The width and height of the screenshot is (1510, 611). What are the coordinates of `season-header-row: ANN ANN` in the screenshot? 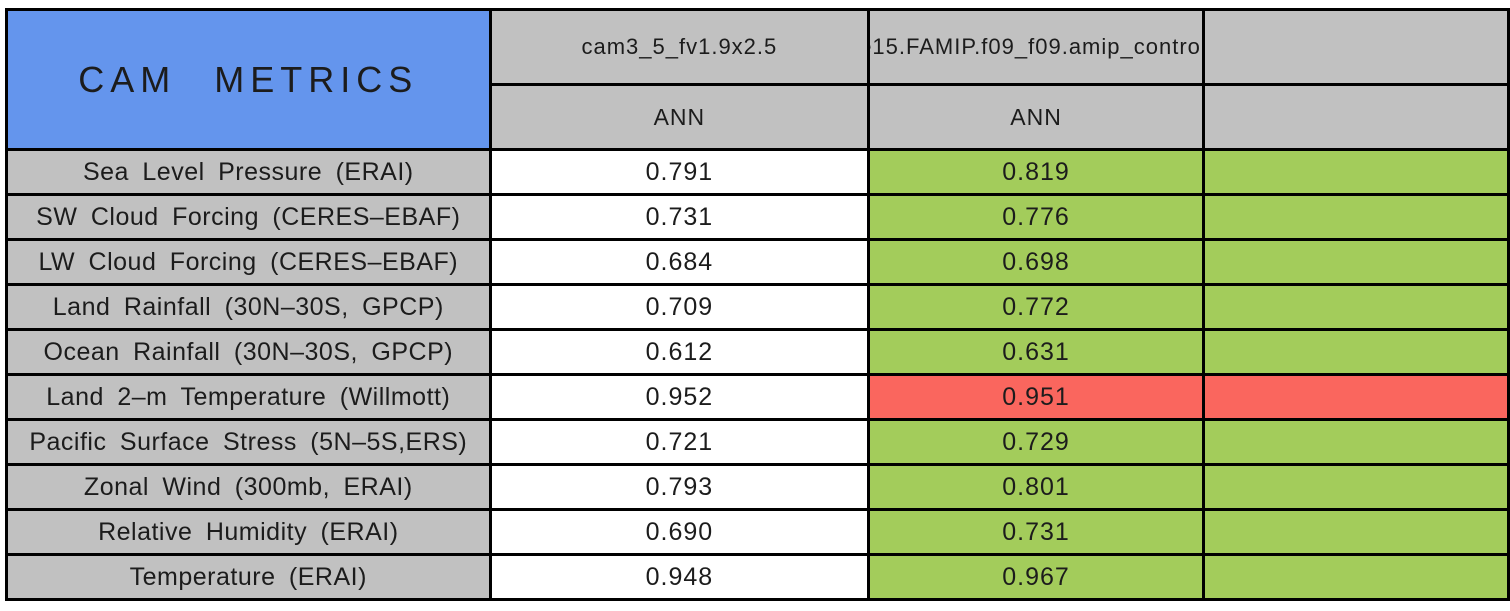 It's located at (758, 117).